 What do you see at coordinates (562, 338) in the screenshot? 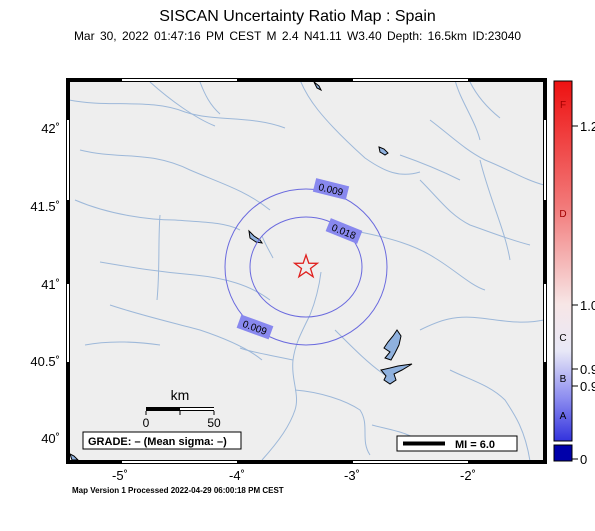
I see `grade-c: C` at bounding box center [562, 338].